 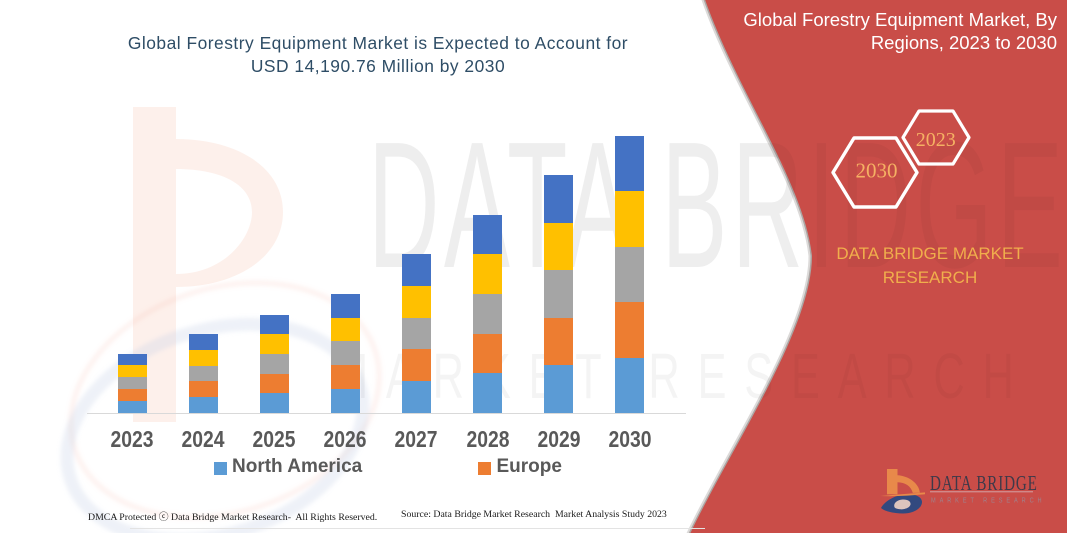 What do you see at coordinates (877, 171) in the screenshot?
I see `svg-text: 2030` at bounding box center [877, 171].